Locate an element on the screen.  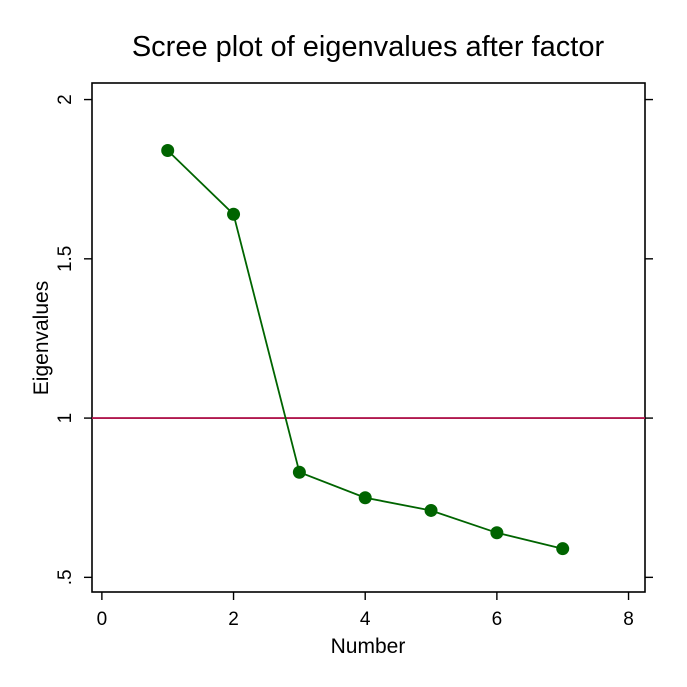
x-tick-label: 8 is located at coordinates (628, 619).